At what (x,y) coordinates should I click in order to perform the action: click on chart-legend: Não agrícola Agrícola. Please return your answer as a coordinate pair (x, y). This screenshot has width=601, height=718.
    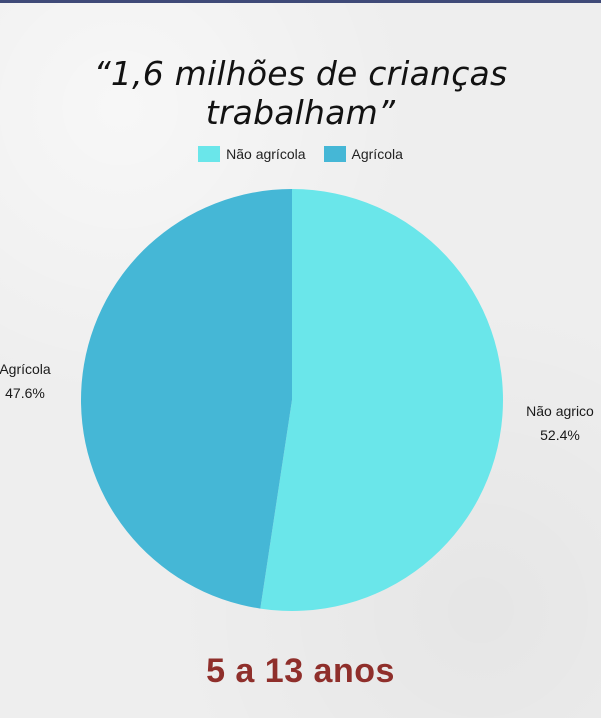
    Looking at the image, I should click on (300, 154).